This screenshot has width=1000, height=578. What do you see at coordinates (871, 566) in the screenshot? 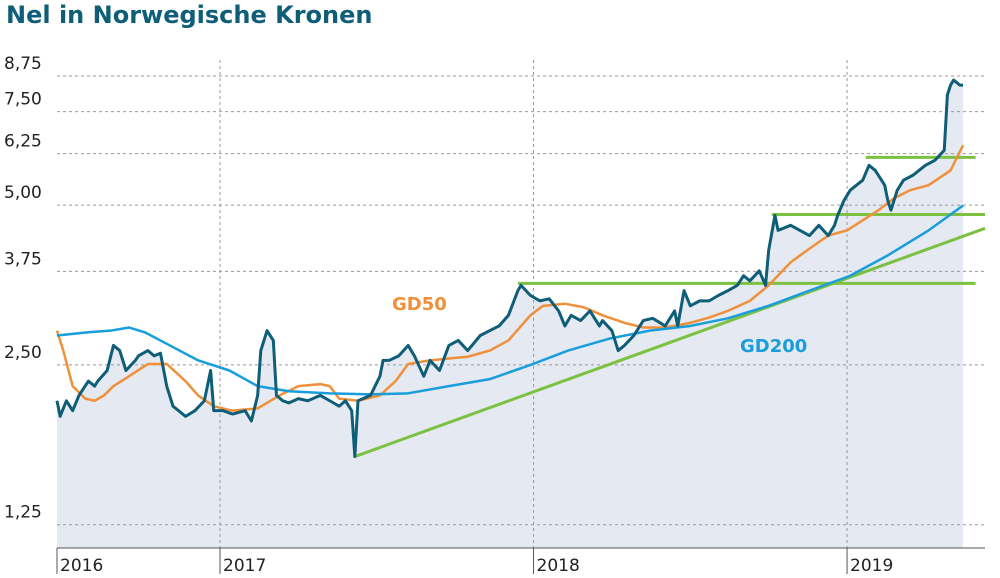
I see `x-tick-label: 2019` at bounding box center [871, 566].